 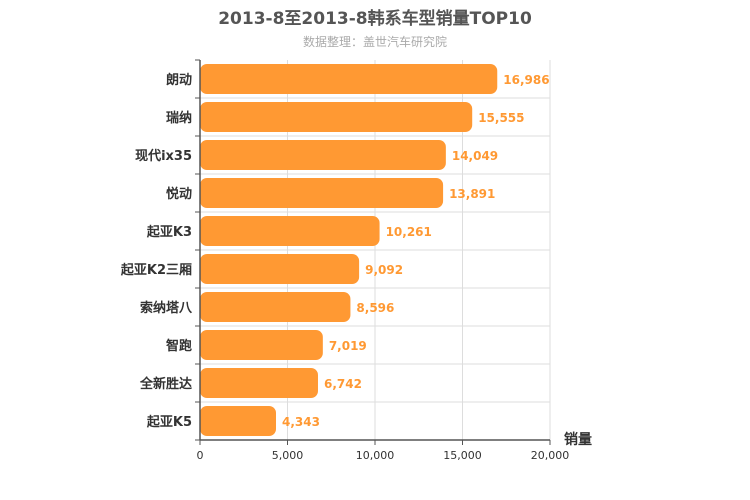 I want to click on value-label: 13,891, so click(x=472, y=194).